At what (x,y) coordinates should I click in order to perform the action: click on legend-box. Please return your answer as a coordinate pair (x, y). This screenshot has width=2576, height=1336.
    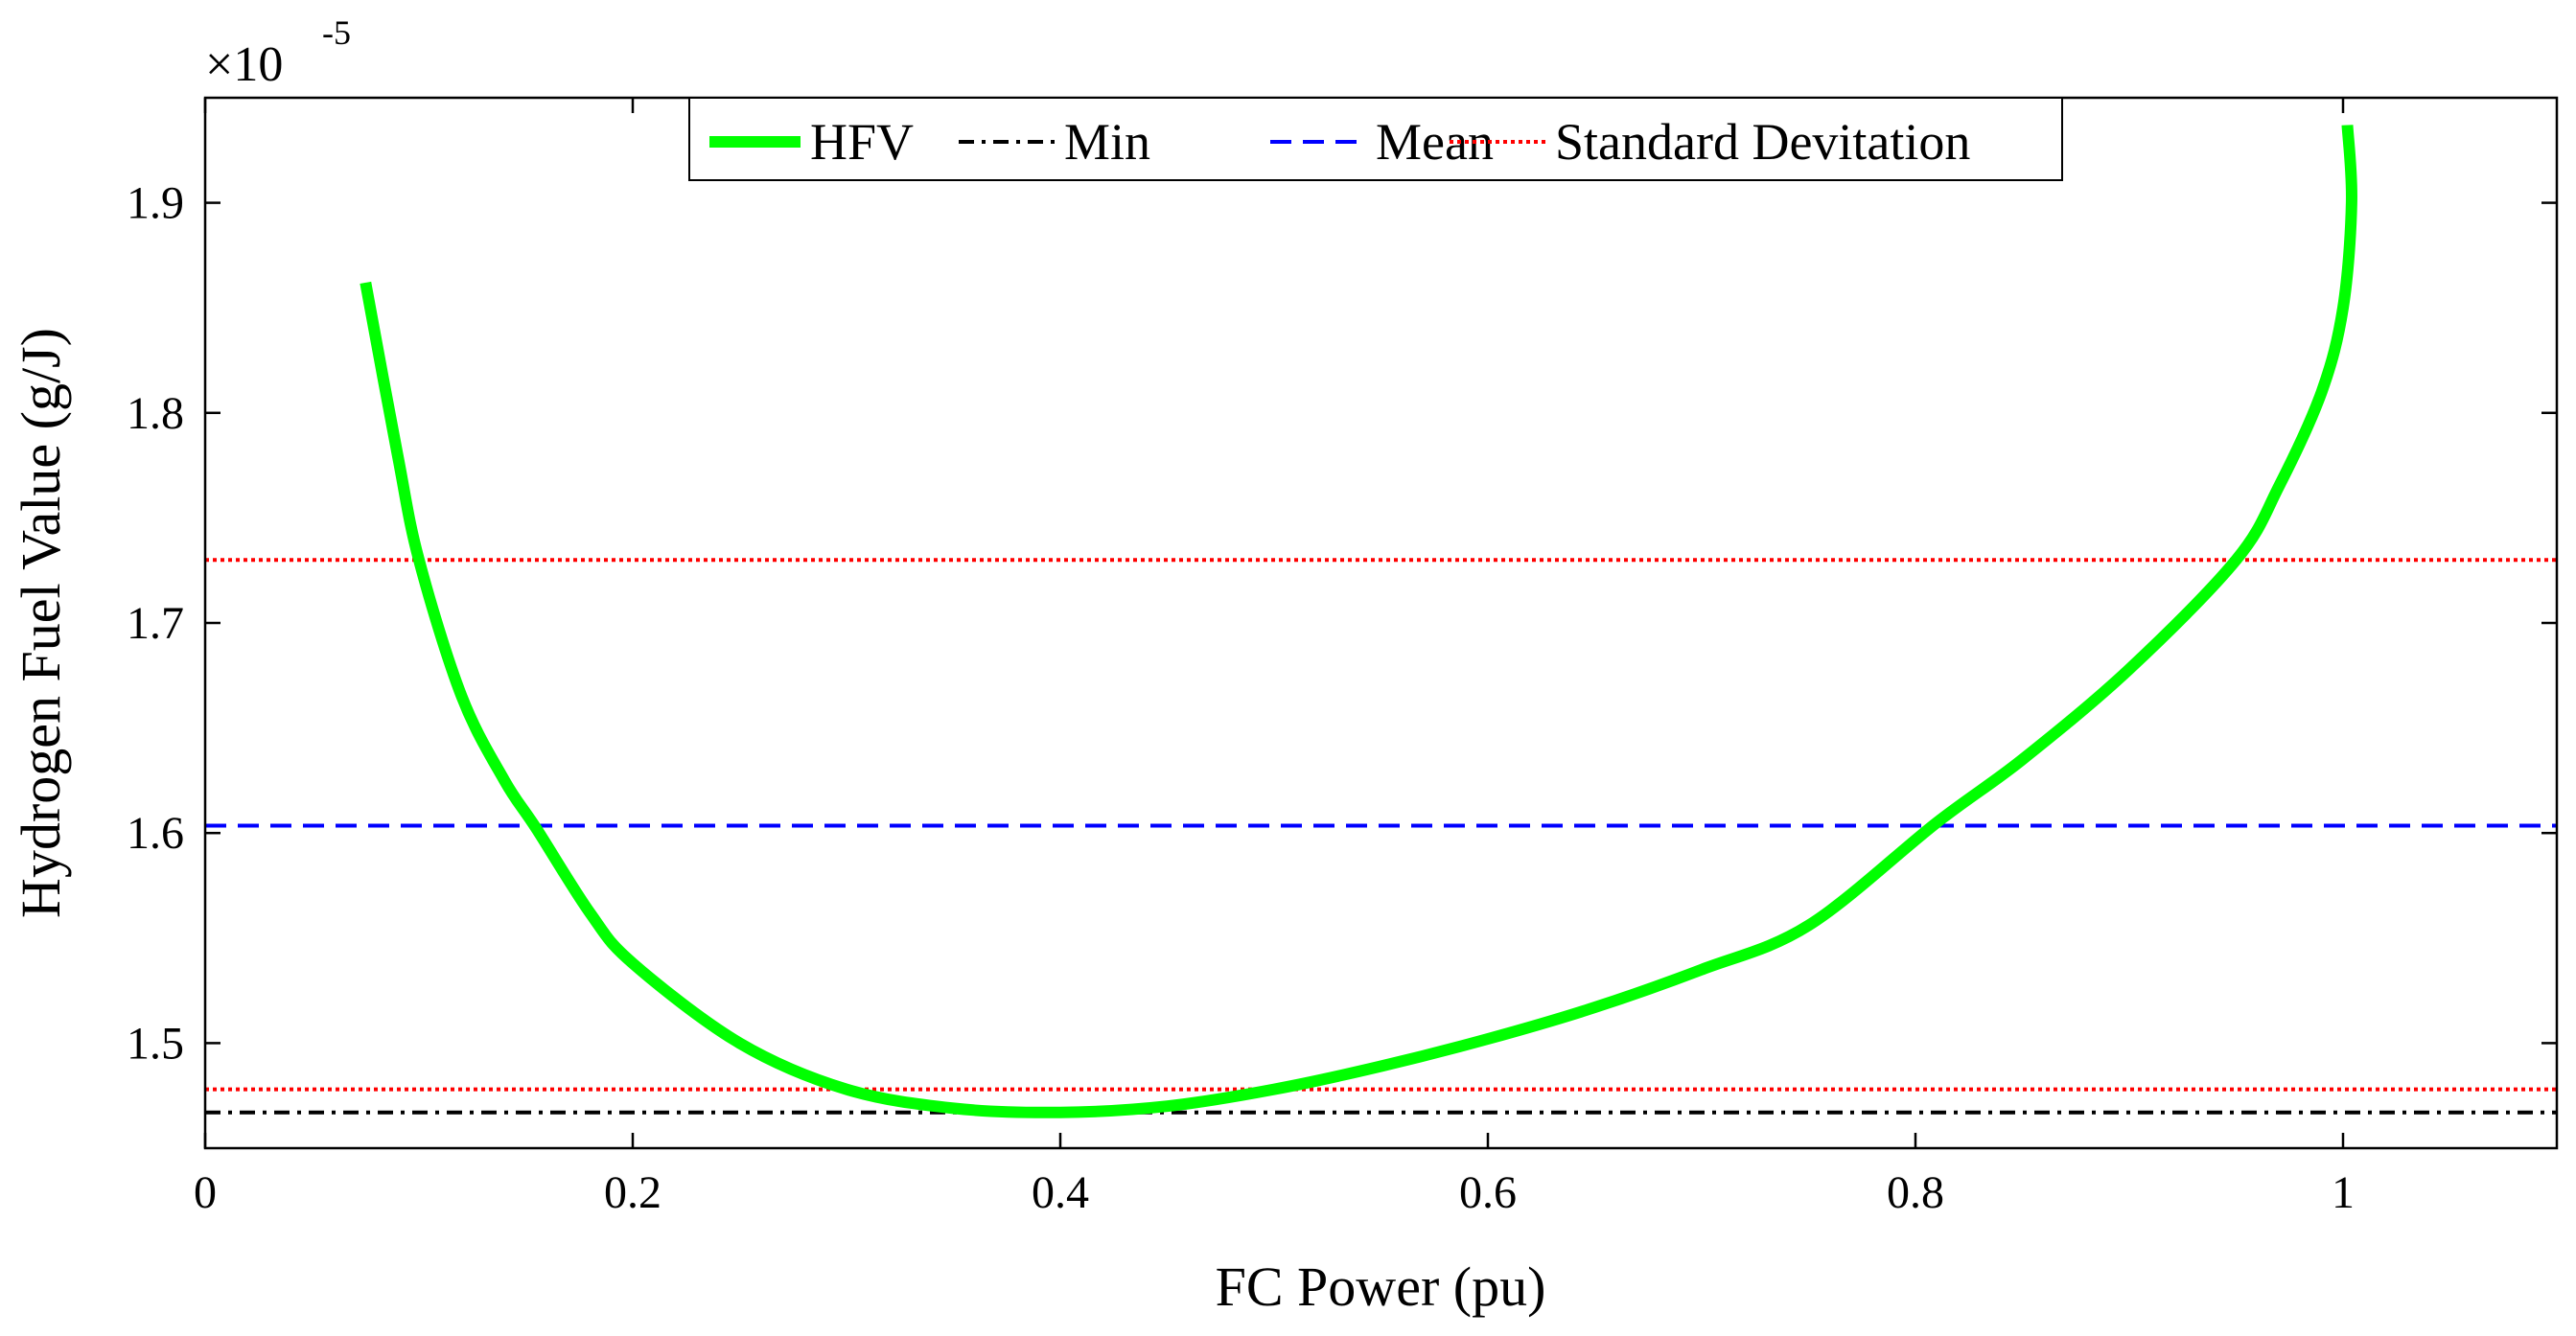
    Looking at the image, I should click on (1376, 139).